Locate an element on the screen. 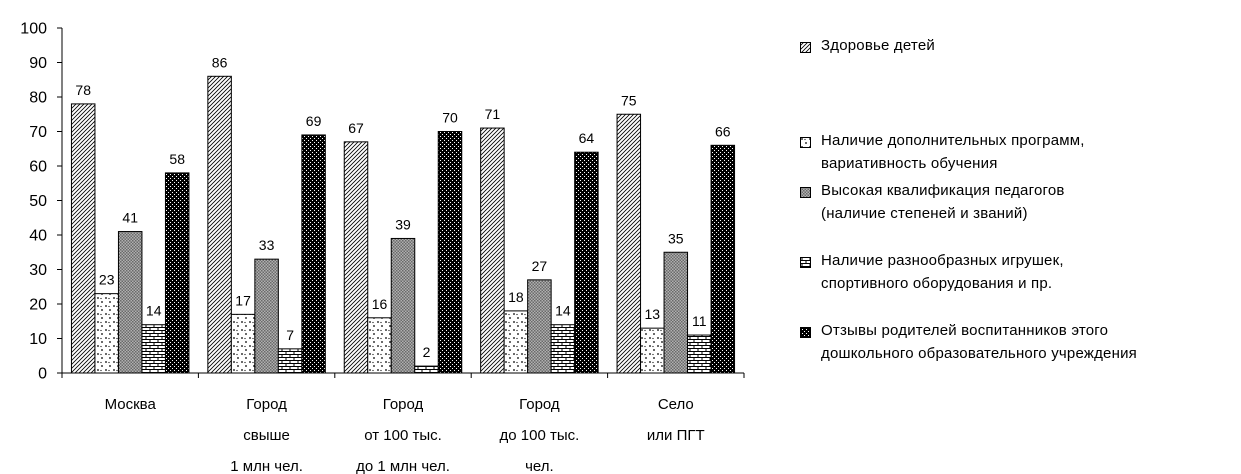 This screenshot has height=474, width=1241. y-tick-label: 40 is located at coordinates (38, 236).